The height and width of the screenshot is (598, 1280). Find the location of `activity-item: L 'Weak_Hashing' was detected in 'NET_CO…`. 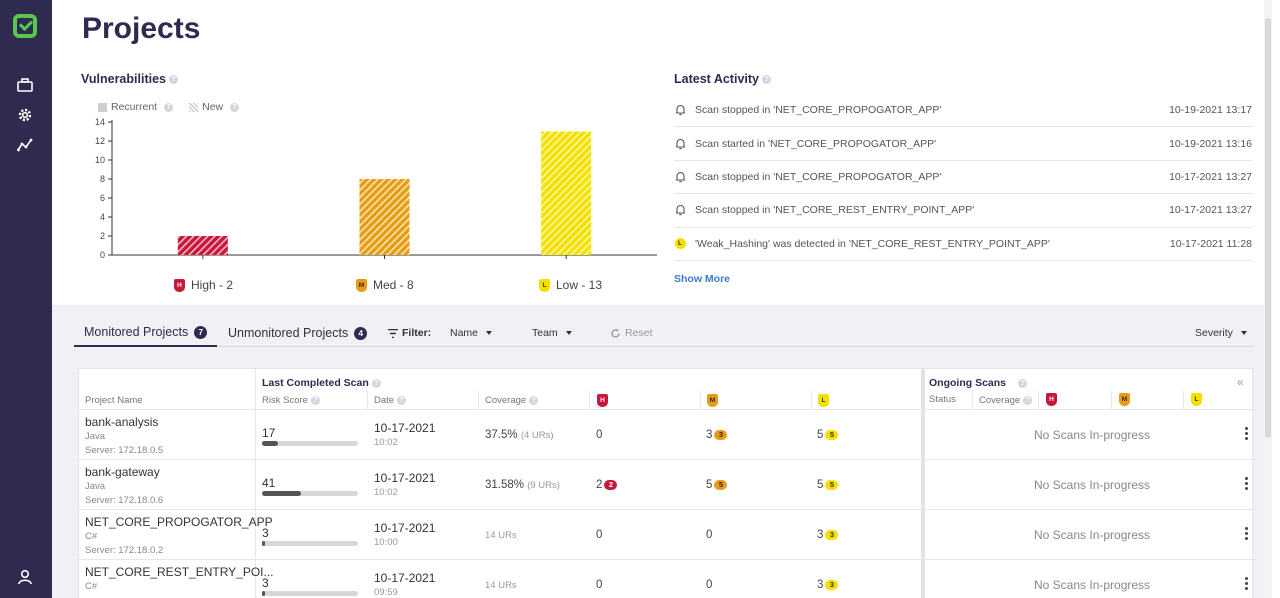

activity-item: L 'Weak_Hashing' was detected in 'NET_CO… is located at coordinates (963, 244).